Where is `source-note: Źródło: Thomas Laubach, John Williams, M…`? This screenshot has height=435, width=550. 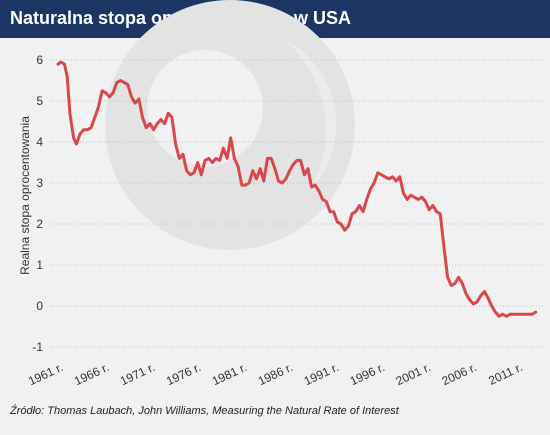 source-note: Źródło: Thomas Laubach, John Williams, M… is located at coordinates (204, 411).